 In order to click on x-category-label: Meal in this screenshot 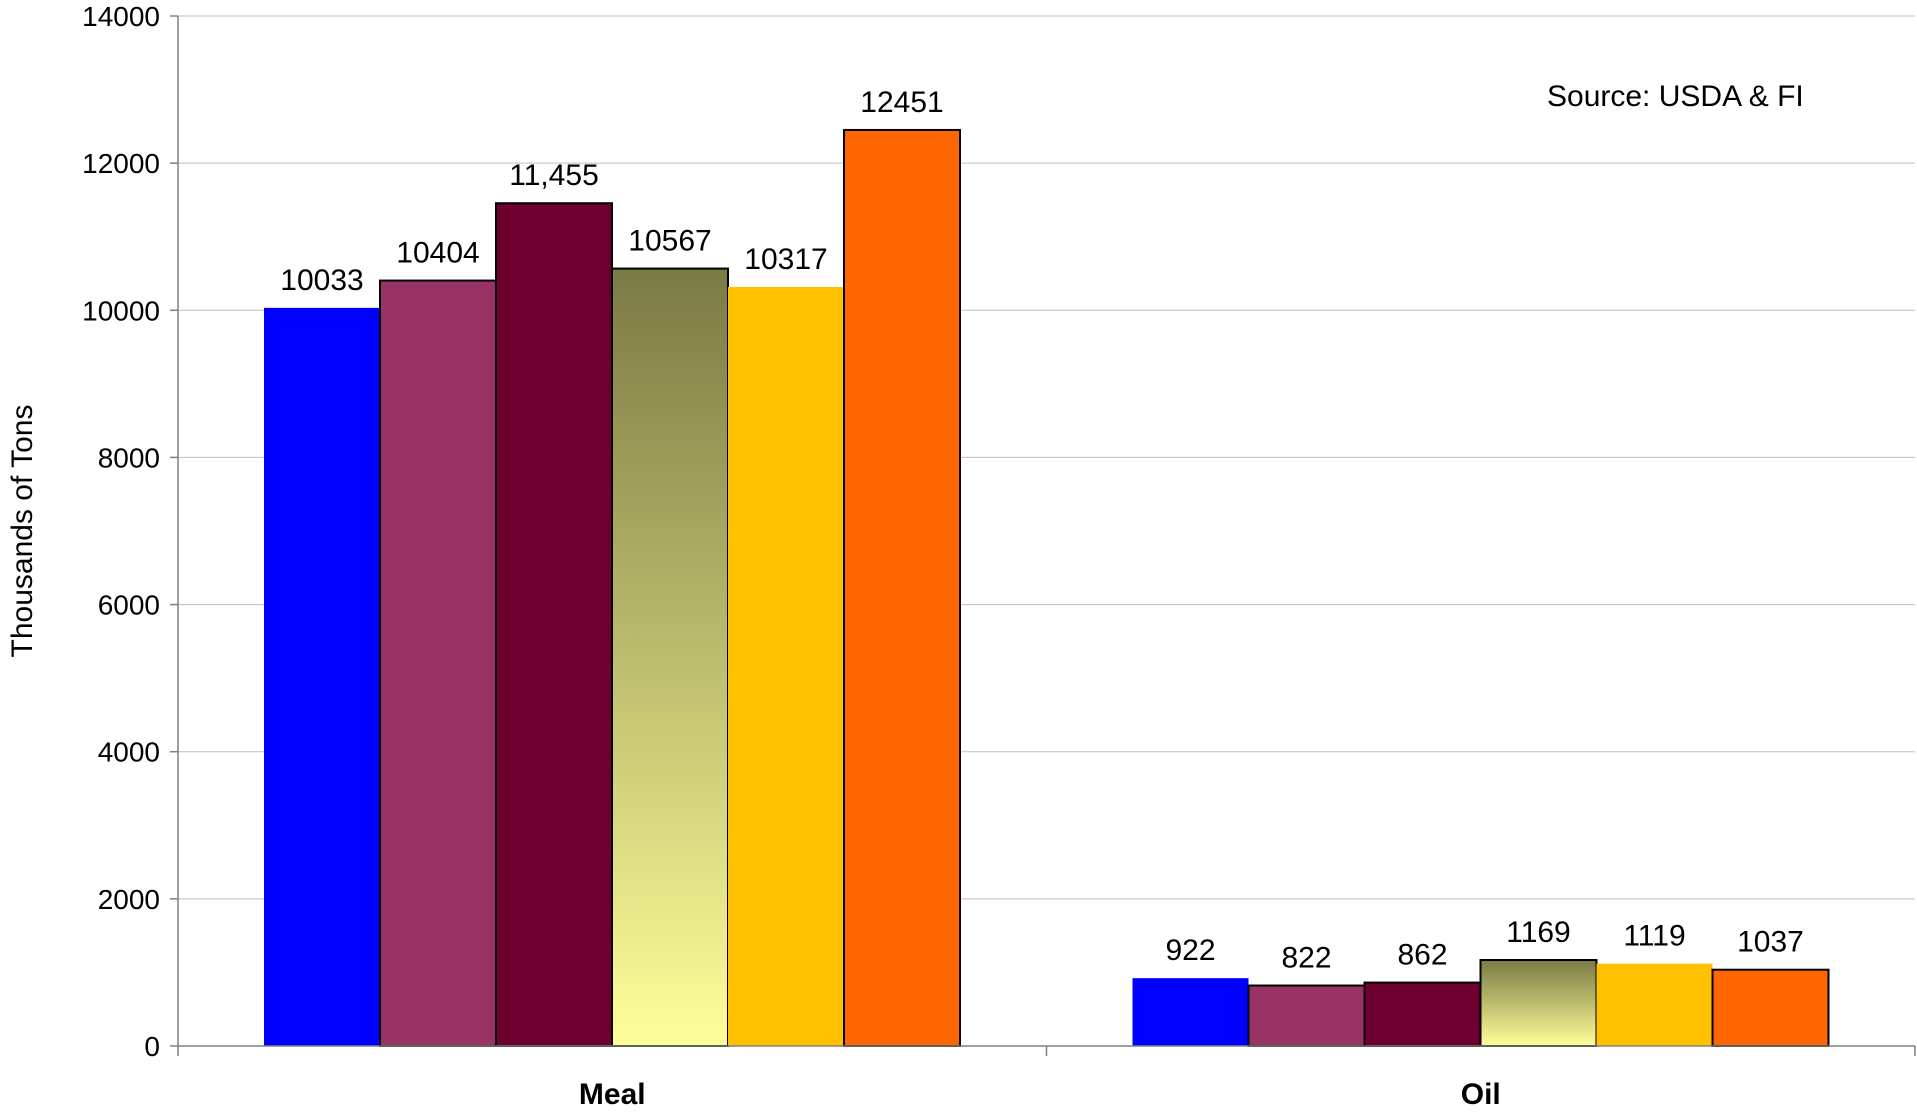, I will do `click(612, 1094)`.